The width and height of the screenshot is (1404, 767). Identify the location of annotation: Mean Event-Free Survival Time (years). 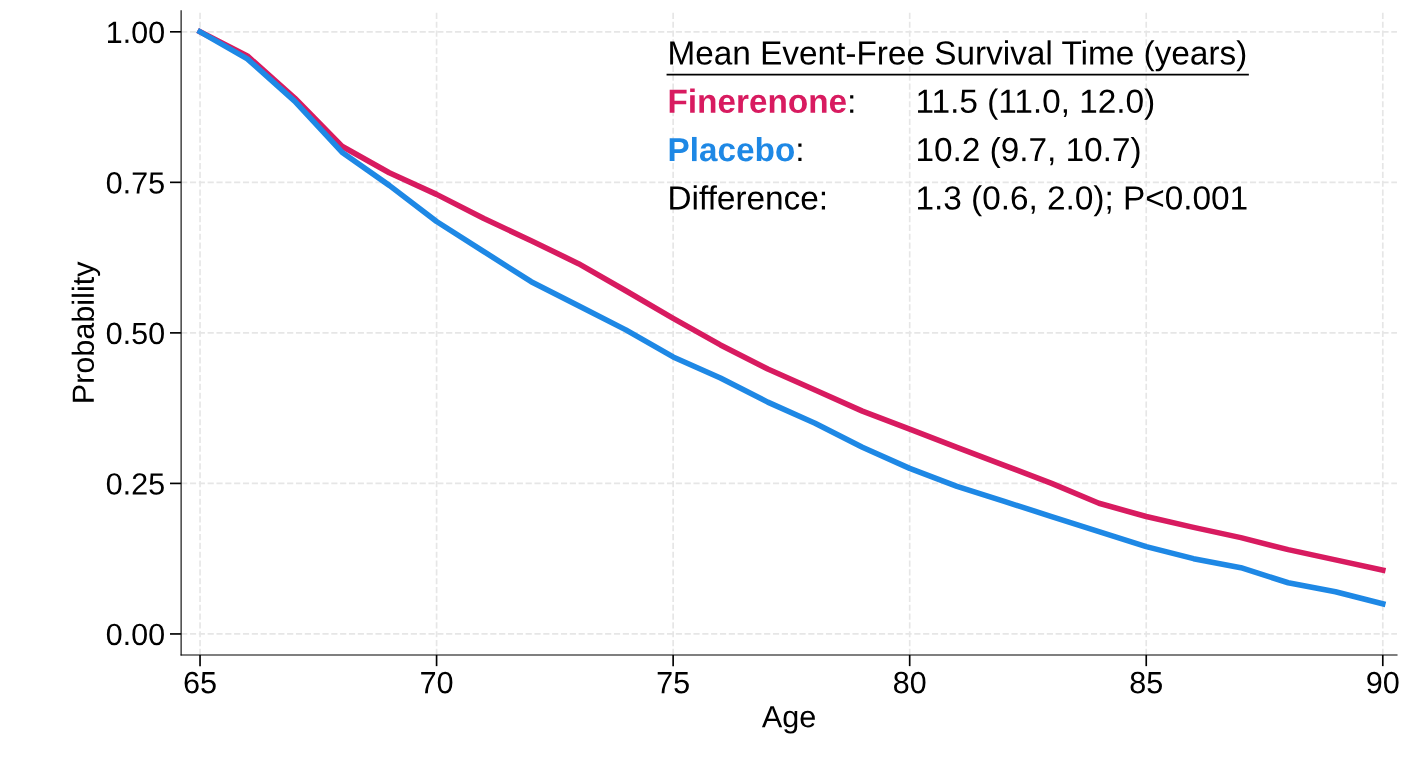
(958, 56).